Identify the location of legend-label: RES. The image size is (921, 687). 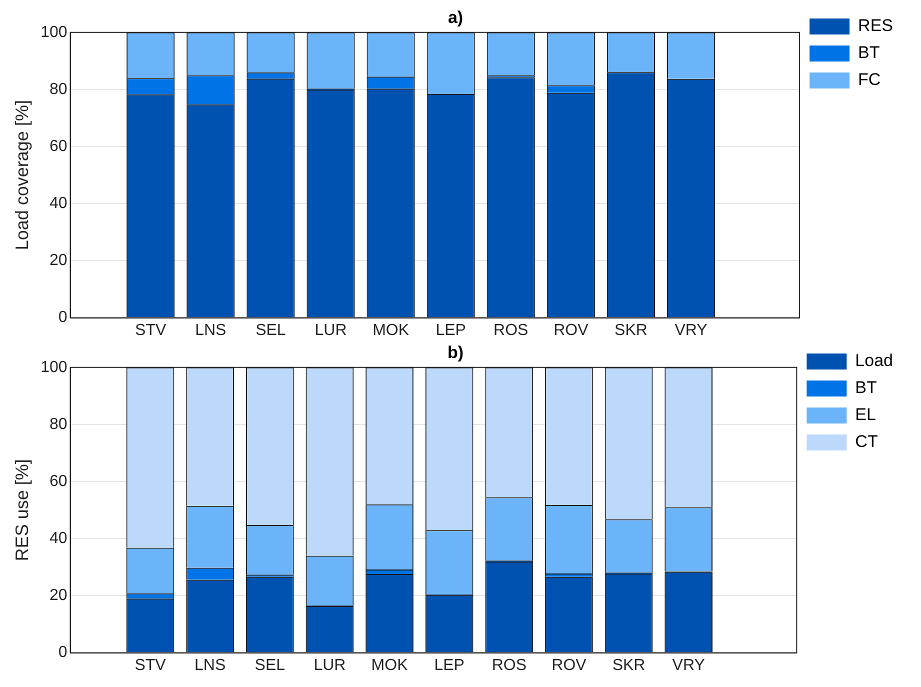
(876, 26).